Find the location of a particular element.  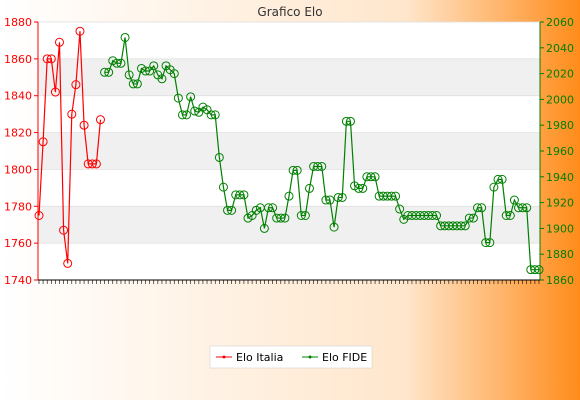

y-left-tick-label: 1760 is located at coordinates (18, 243).